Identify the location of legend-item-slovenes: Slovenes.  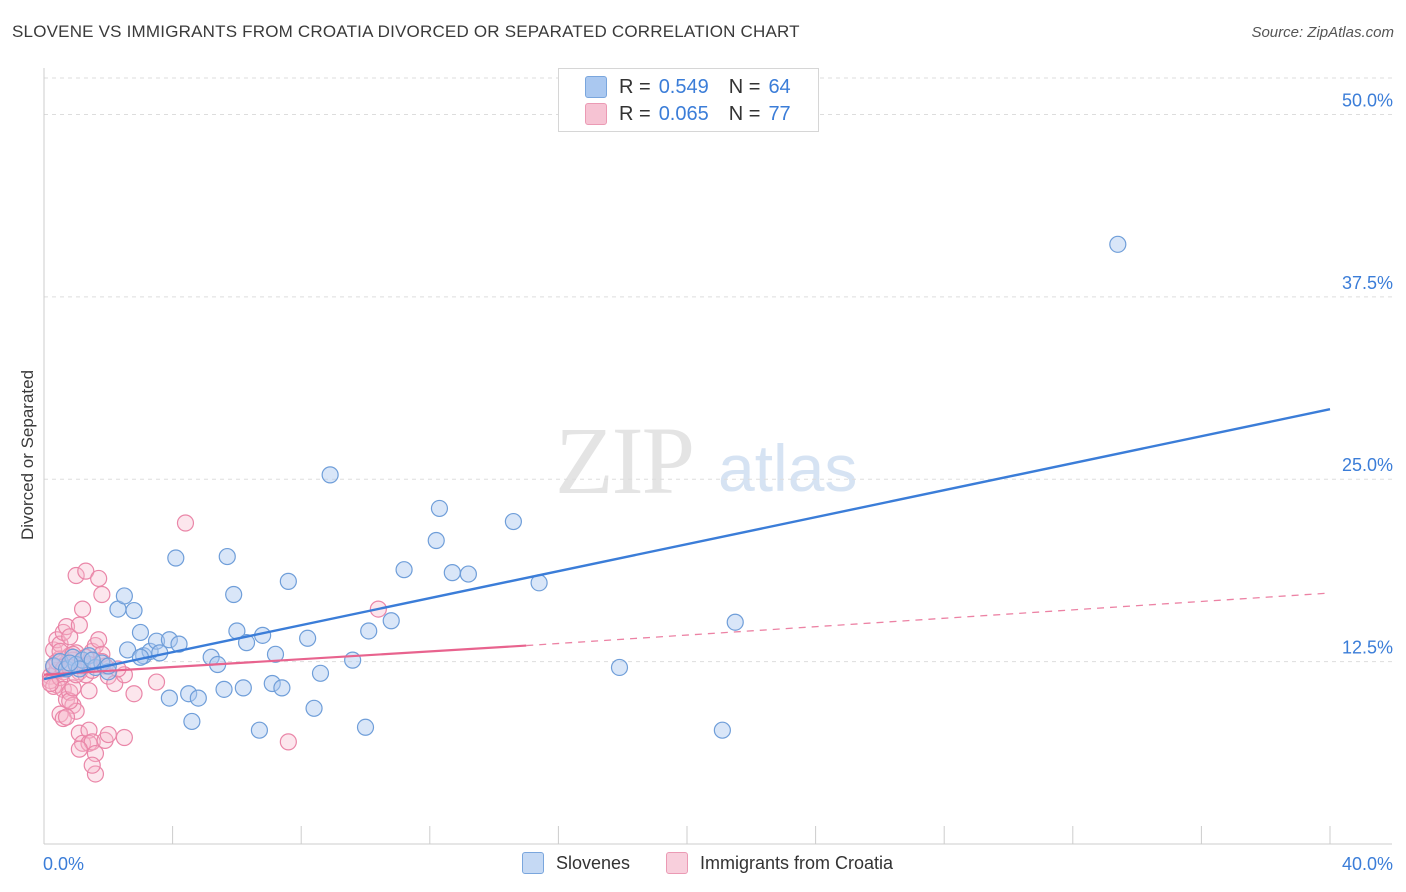
(576, 863).